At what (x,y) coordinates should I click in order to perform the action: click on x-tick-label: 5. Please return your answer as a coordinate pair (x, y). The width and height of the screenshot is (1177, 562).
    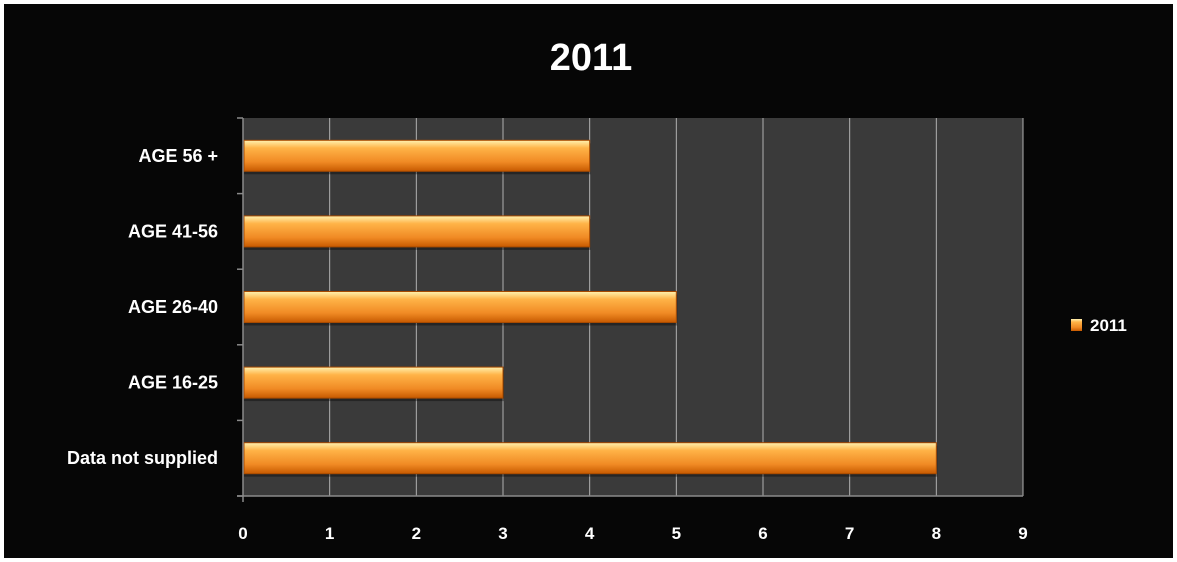
    Looking at the image, I should click on (676, 533).